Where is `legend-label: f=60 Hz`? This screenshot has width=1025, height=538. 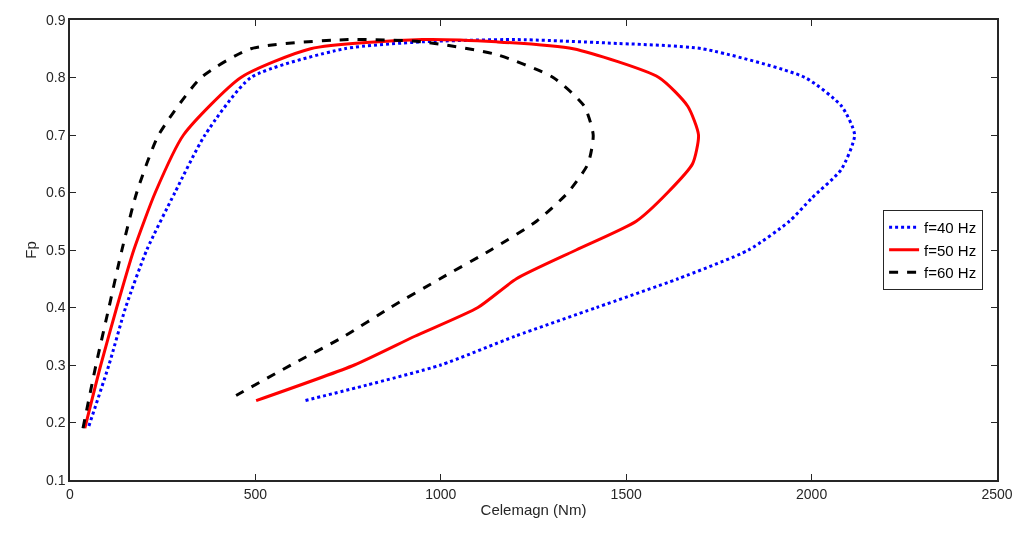 legend-label: f=60 Hz is located at coordinates (950, 273).